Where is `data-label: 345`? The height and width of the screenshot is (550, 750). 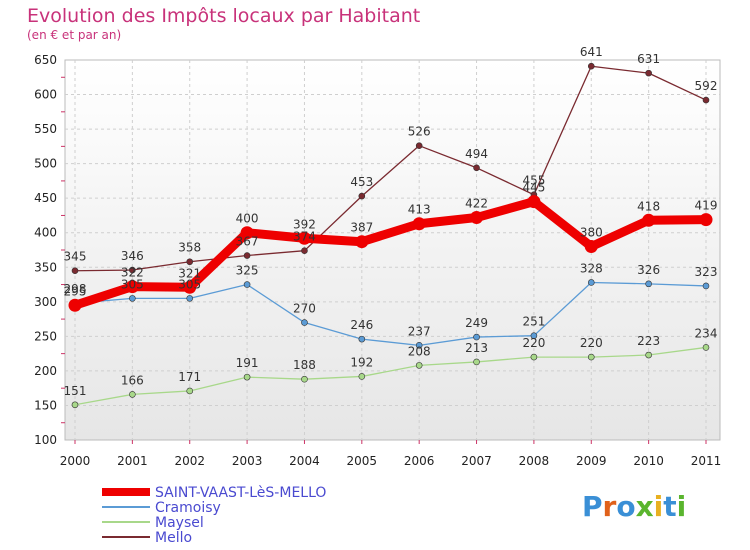 data-label: 345 is located at coordinates (75, 257).